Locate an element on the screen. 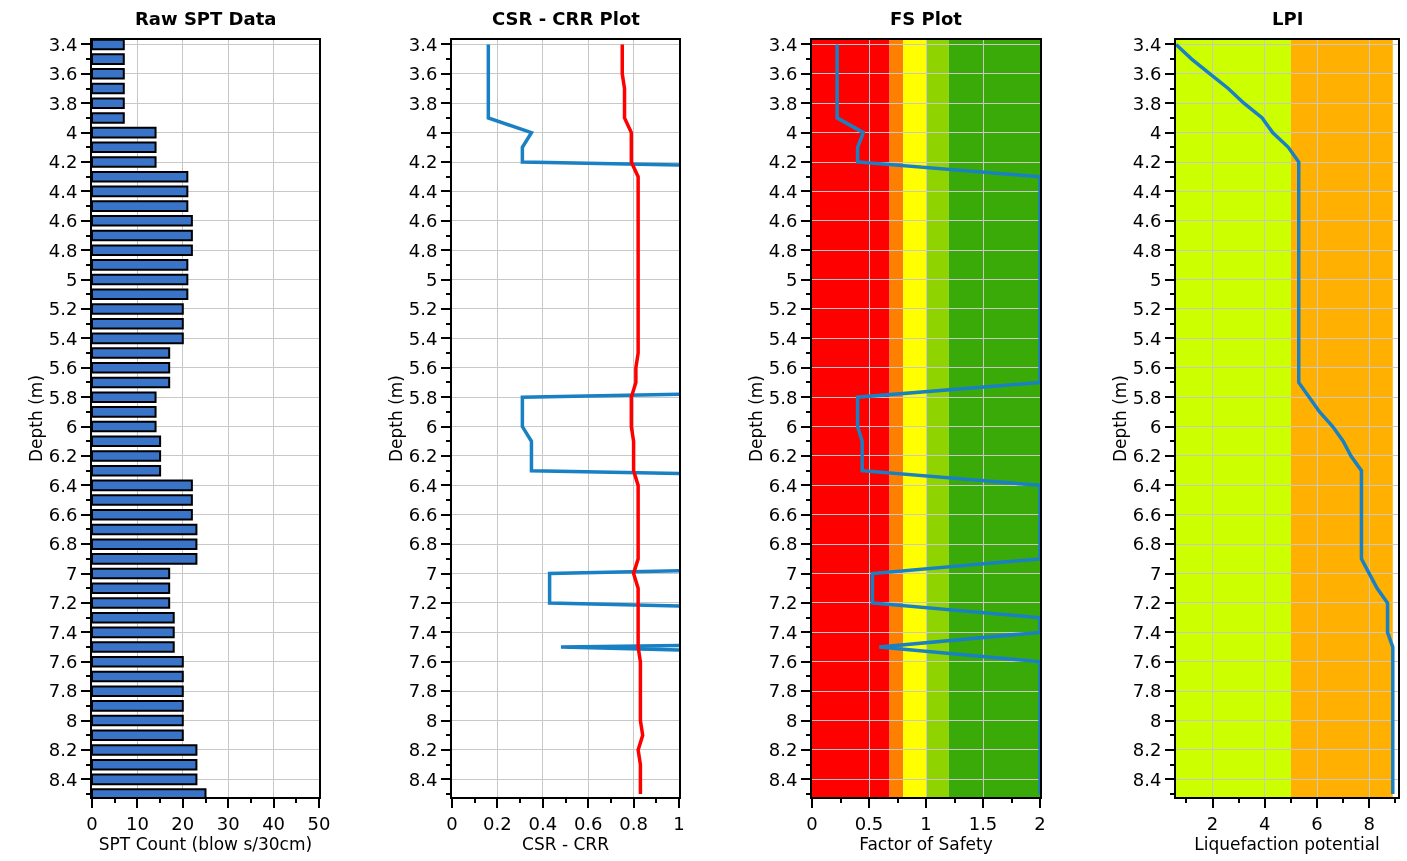  x-axis-title: Liquefaction potential is located at coordinates (1287, 843).